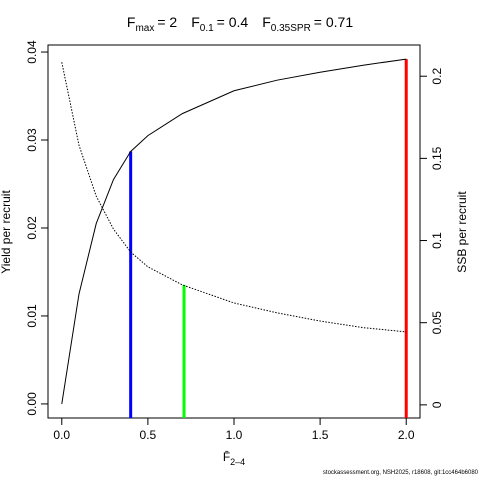  What do you see at coordinates (406, 435) in the screenshot?
I see `x-tick-label: 2.0` at bounding box center [406, 435].